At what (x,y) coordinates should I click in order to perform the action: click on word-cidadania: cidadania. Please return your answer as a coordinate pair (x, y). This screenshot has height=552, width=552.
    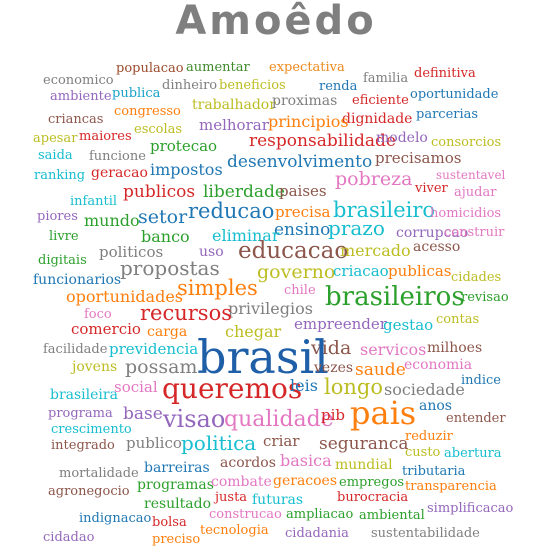
    Looking at the image, I should click on (317, 533).